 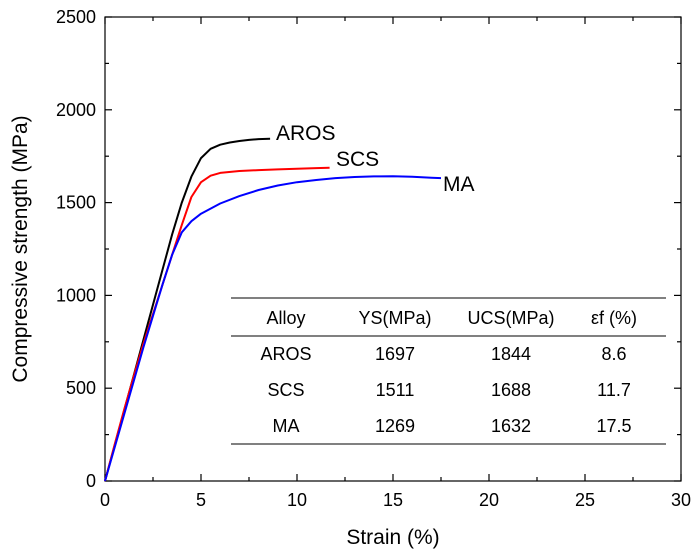 What do you see at coordinates (393, 500) in the screenshot?
I see `x-tick-label: 15` at bounding box center [393, 500].